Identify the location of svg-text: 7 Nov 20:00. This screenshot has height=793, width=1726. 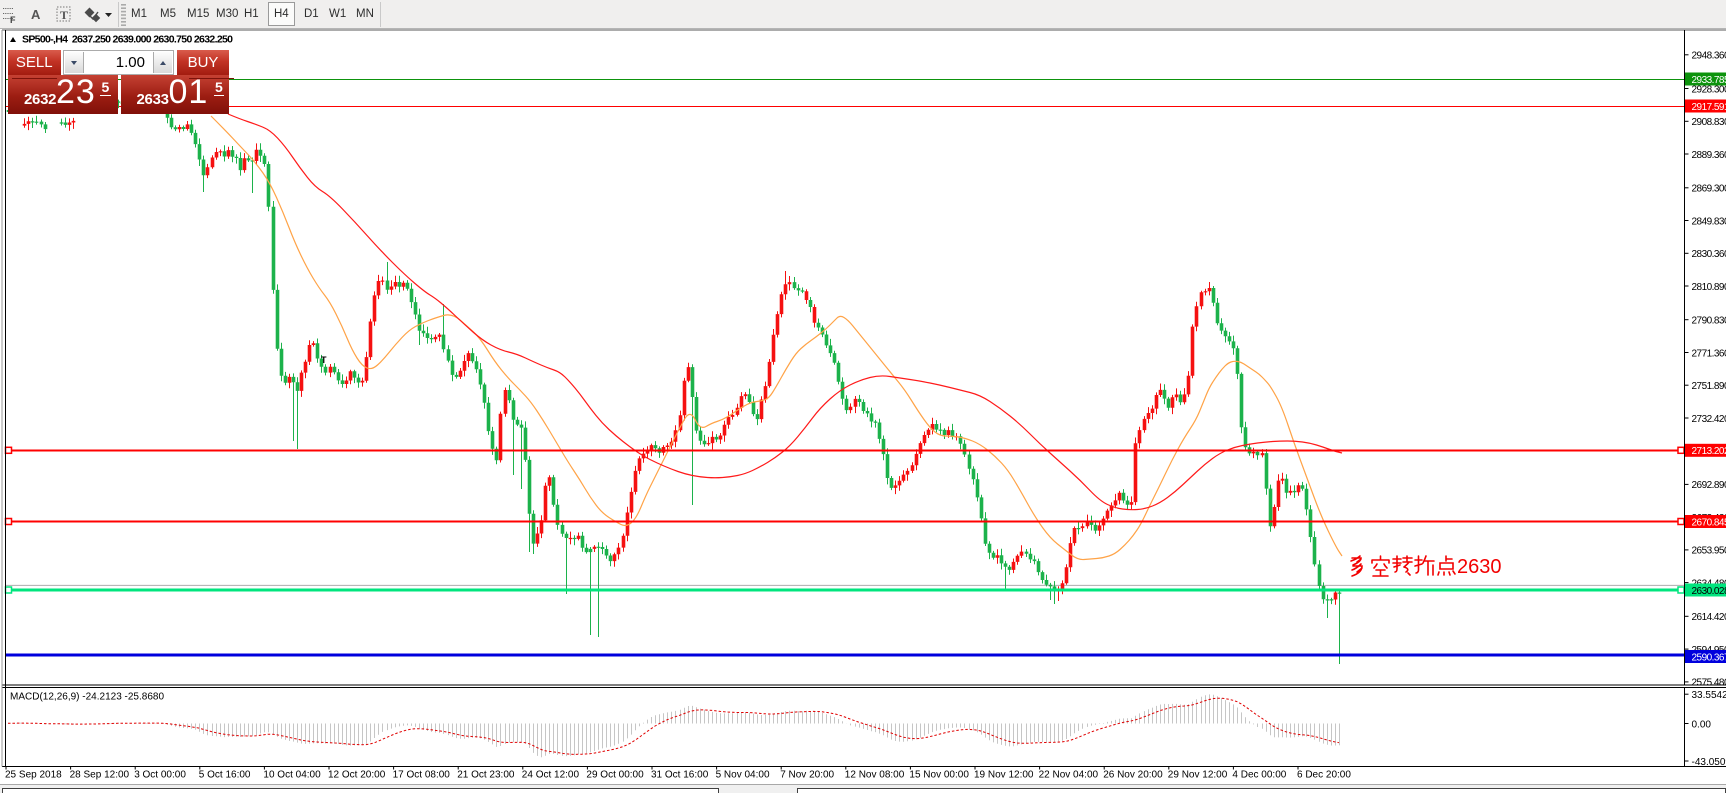
(807, 775).